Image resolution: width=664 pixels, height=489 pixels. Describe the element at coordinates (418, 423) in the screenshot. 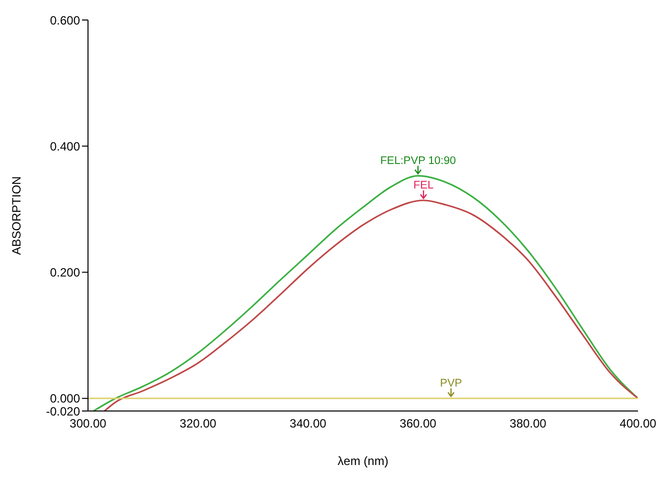

I see `x-tick-label: 360.00` at that location.